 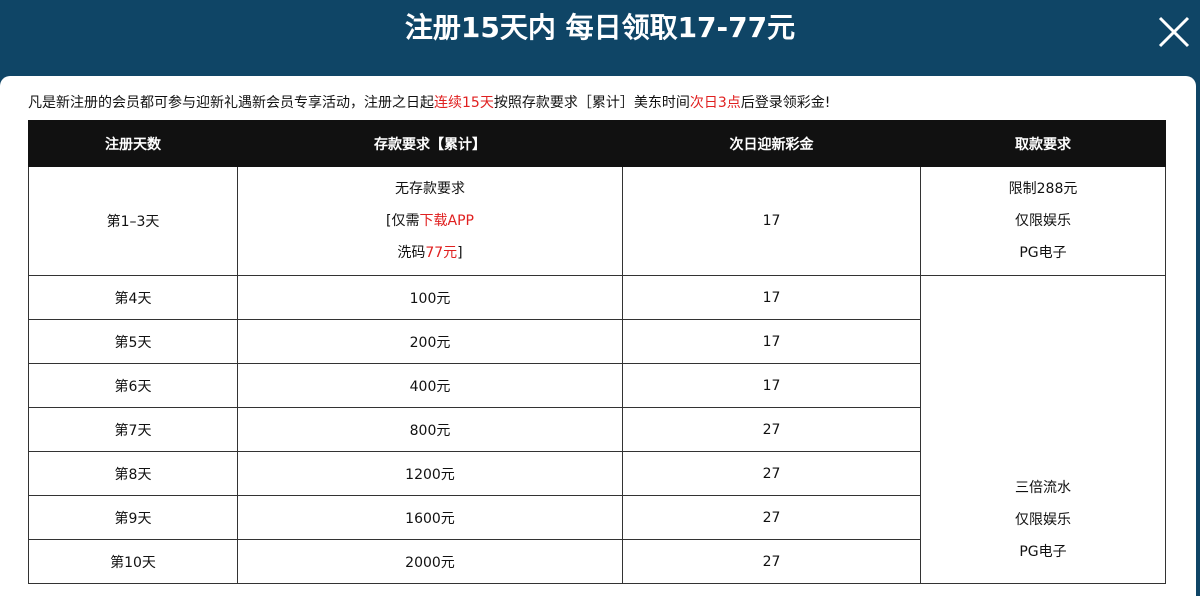 I want to click on deposit-cell: 400元, so click(x=430, y=385).